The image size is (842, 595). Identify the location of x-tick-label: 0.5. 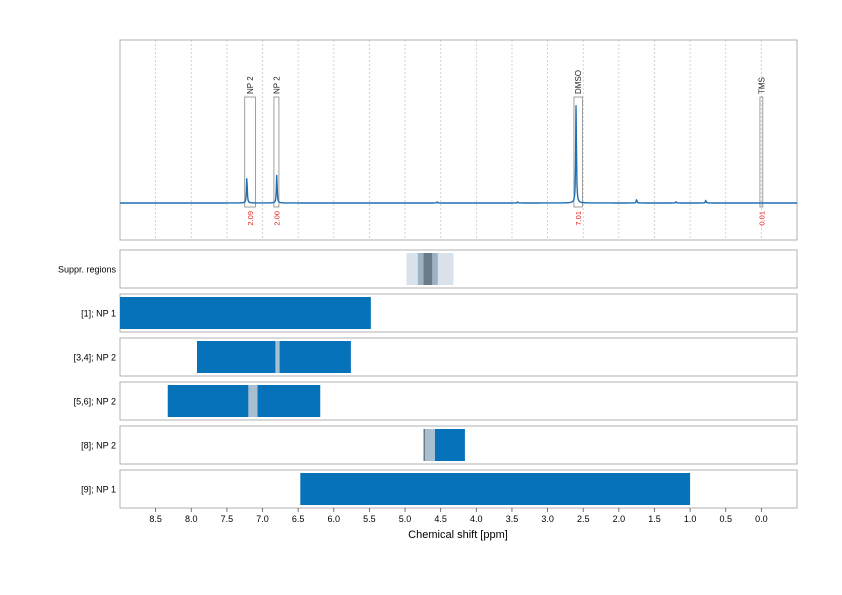
(725, 519).